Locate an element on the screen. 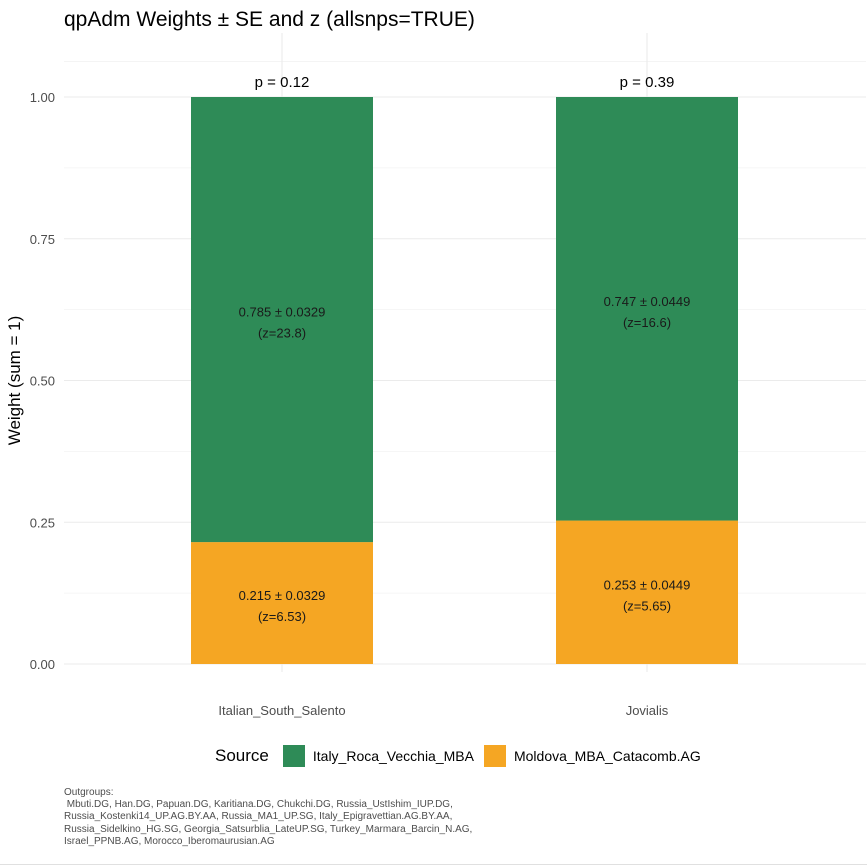 Image resolution: width=867 pixels, height=866 pixels. legend-item-moldova: Moldova_MBA_Catacomb.AG is located at coordinates (592, 756).